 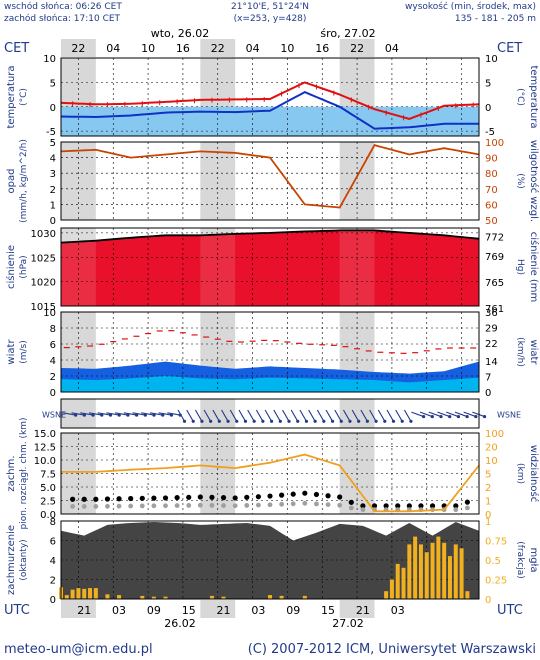 I want to click on visibility-ylabel-right-unit: (km), so click(x=520, y=473).